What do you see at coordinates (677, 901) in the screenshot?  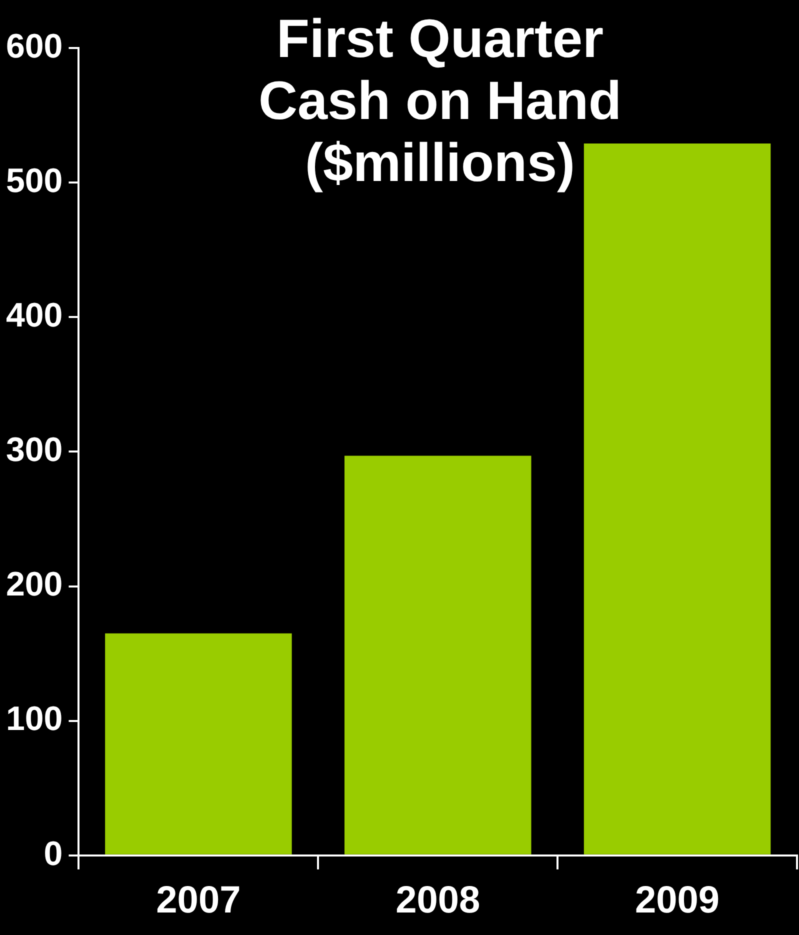 I see `x-tick-label: 2009` at bounding box center [677, 901].